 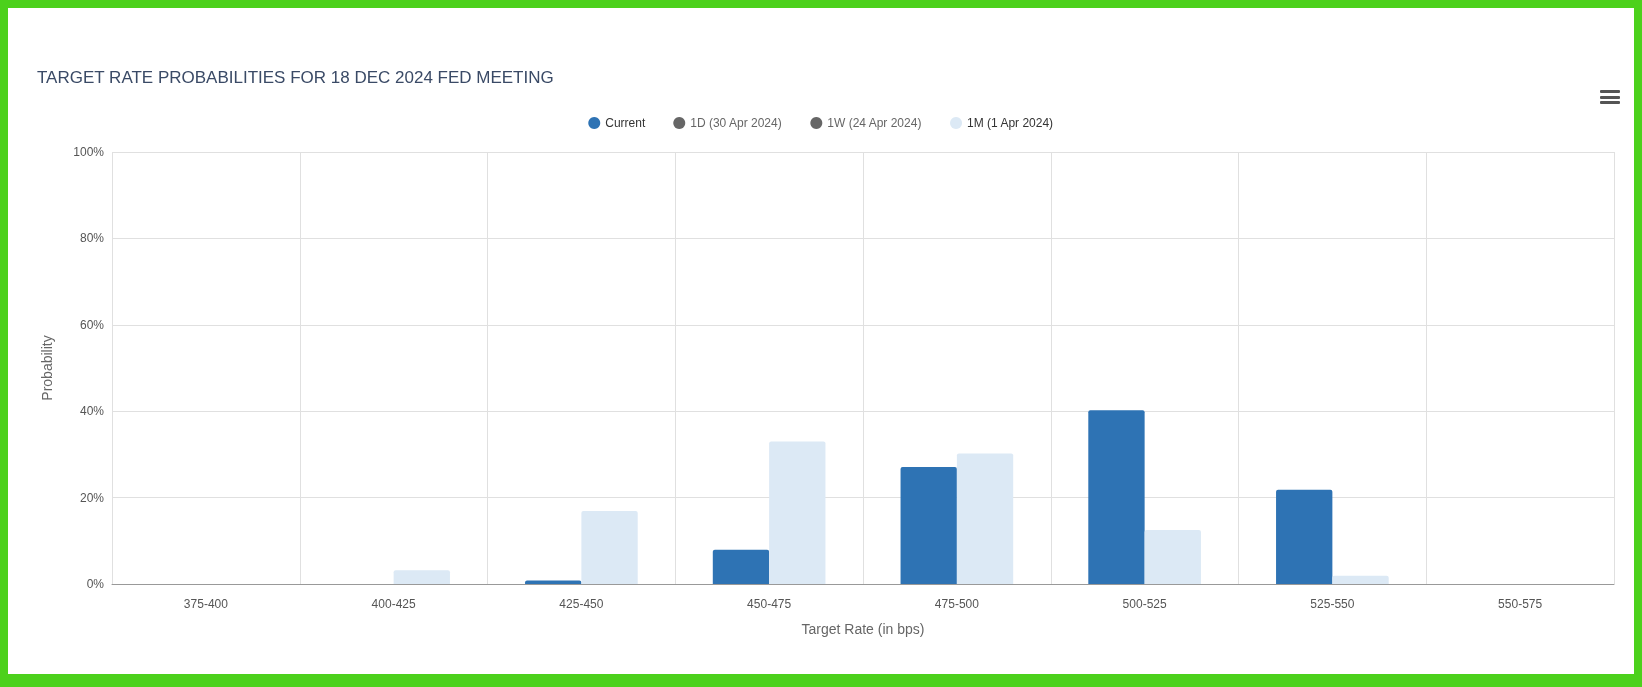 I want to click on y-tick-label: 20%, so click(x=92, y=497).